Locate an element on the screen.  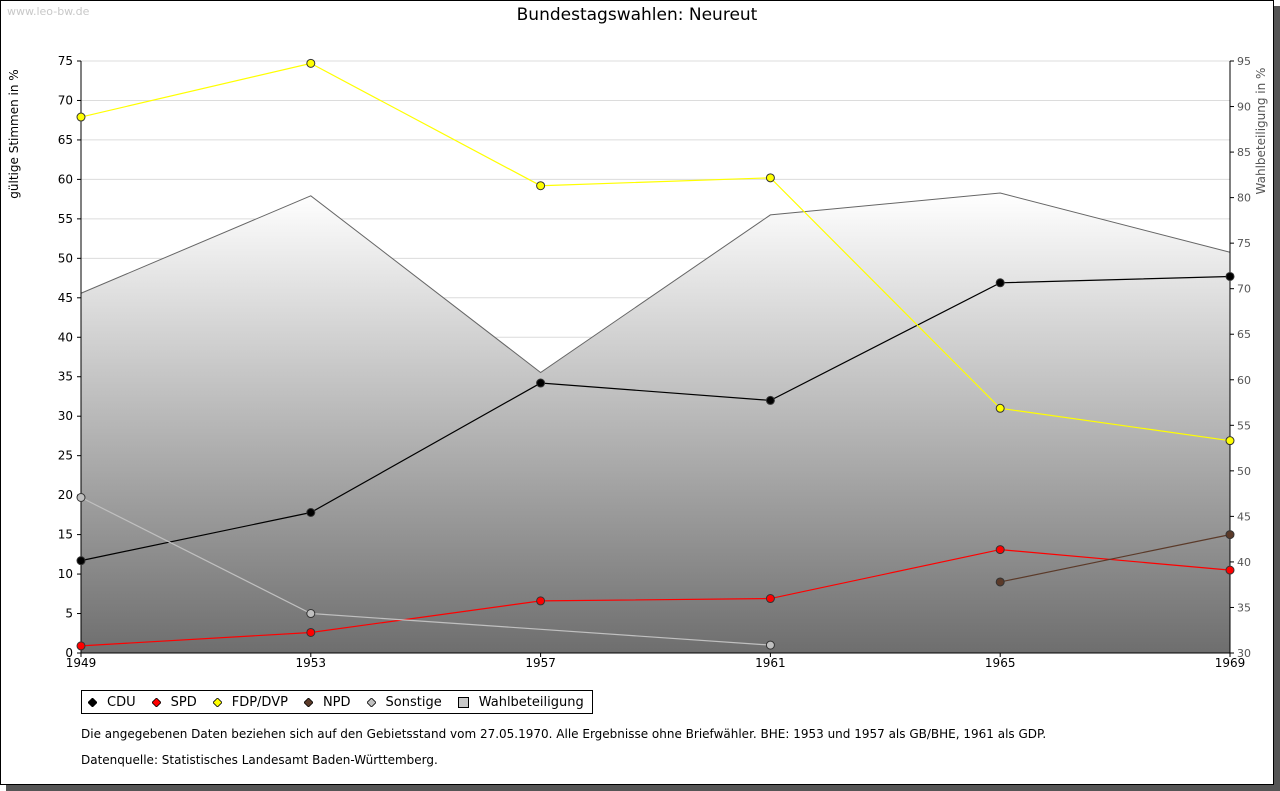
y2-tick-label: 30 is located at coordinates (1244, 653).